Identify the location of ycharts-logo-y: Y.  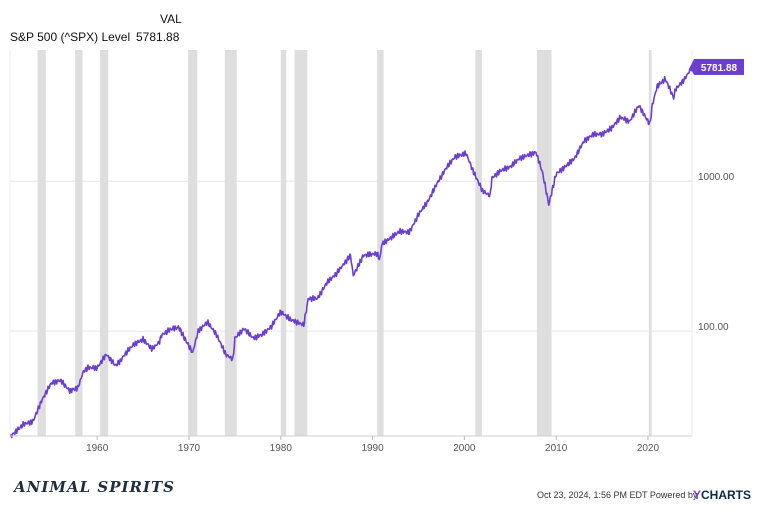
(697, 495).